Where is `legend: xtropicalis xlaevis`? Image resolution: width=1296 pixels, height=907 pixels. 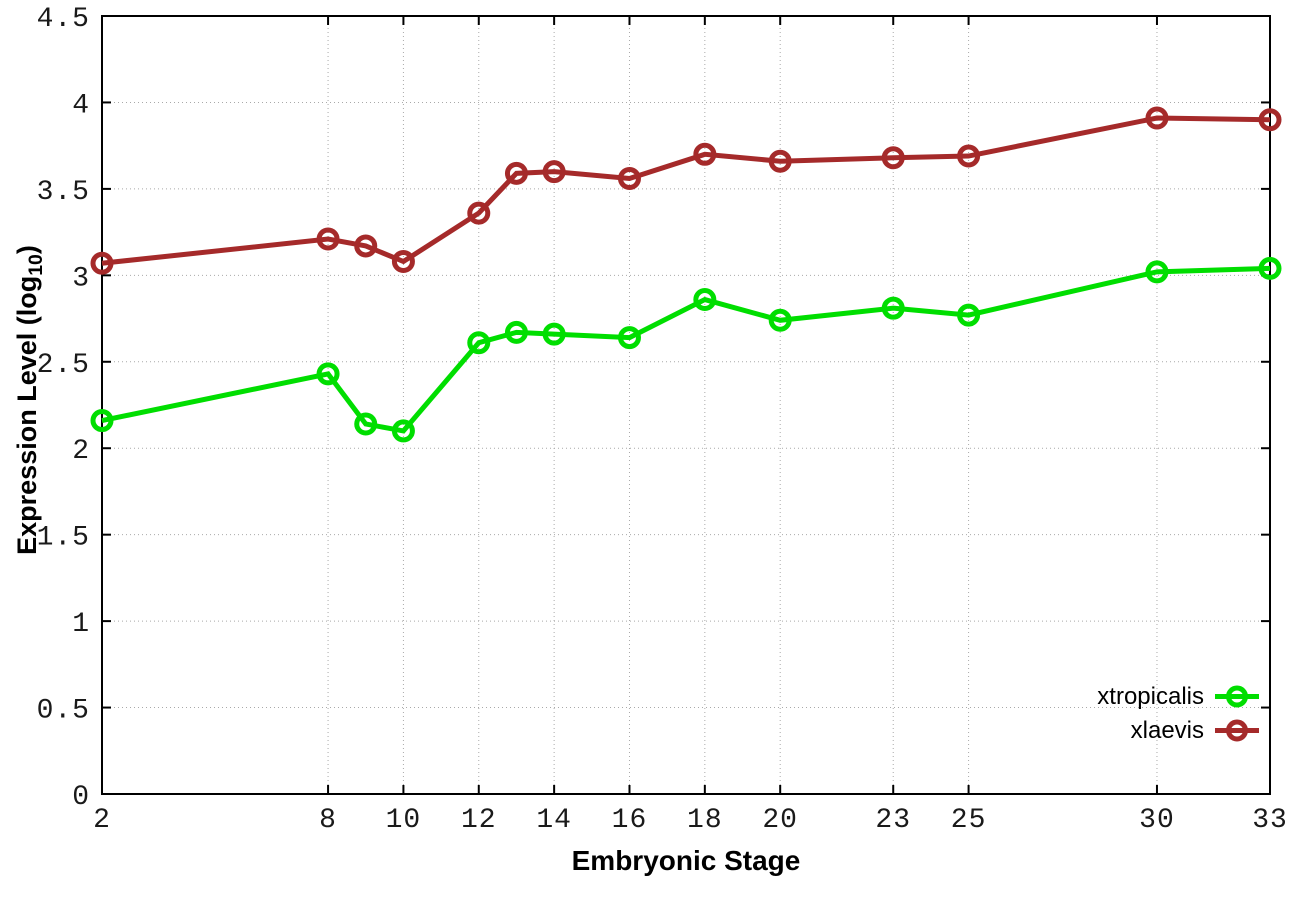 legend: xtropicalis xlaevis is located at coordinates (1178, 713).